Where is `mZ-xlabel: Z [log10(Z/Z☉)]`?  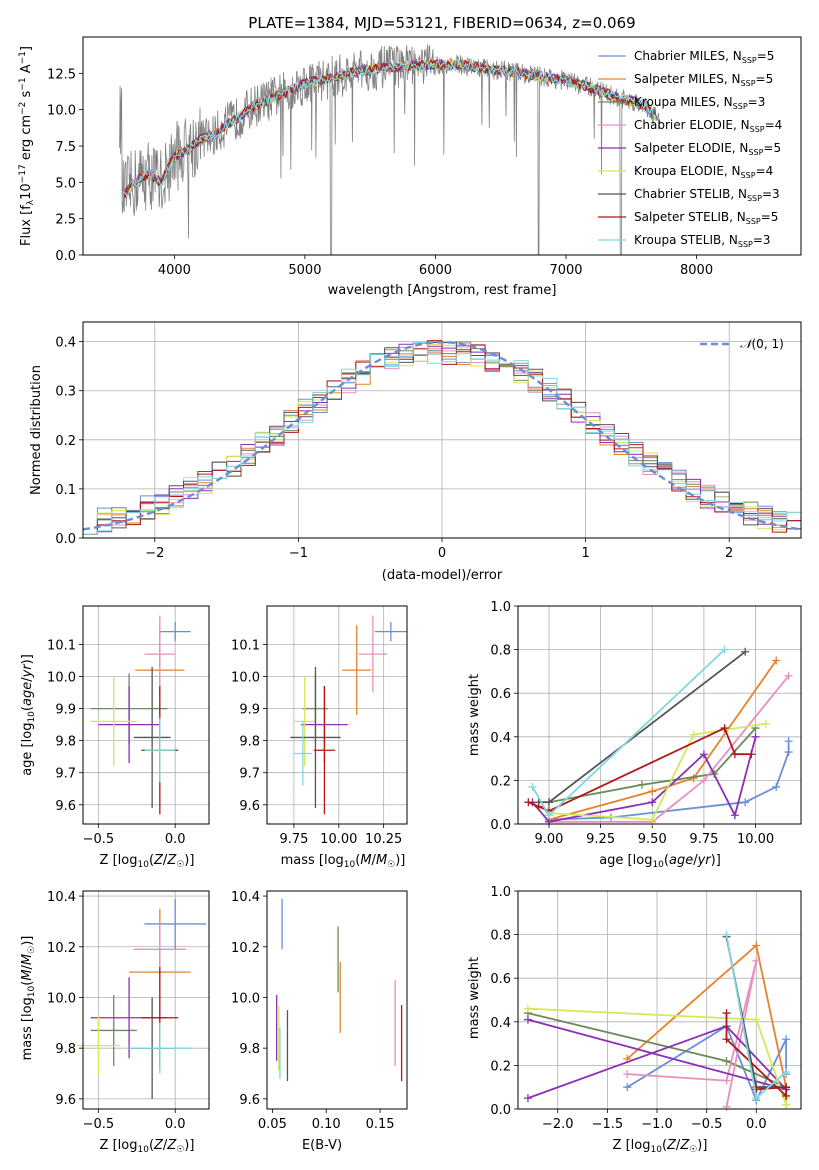
mZ-xlabel: Z [log10(Z/Z☉)] is located at coordinates (147, 1146).